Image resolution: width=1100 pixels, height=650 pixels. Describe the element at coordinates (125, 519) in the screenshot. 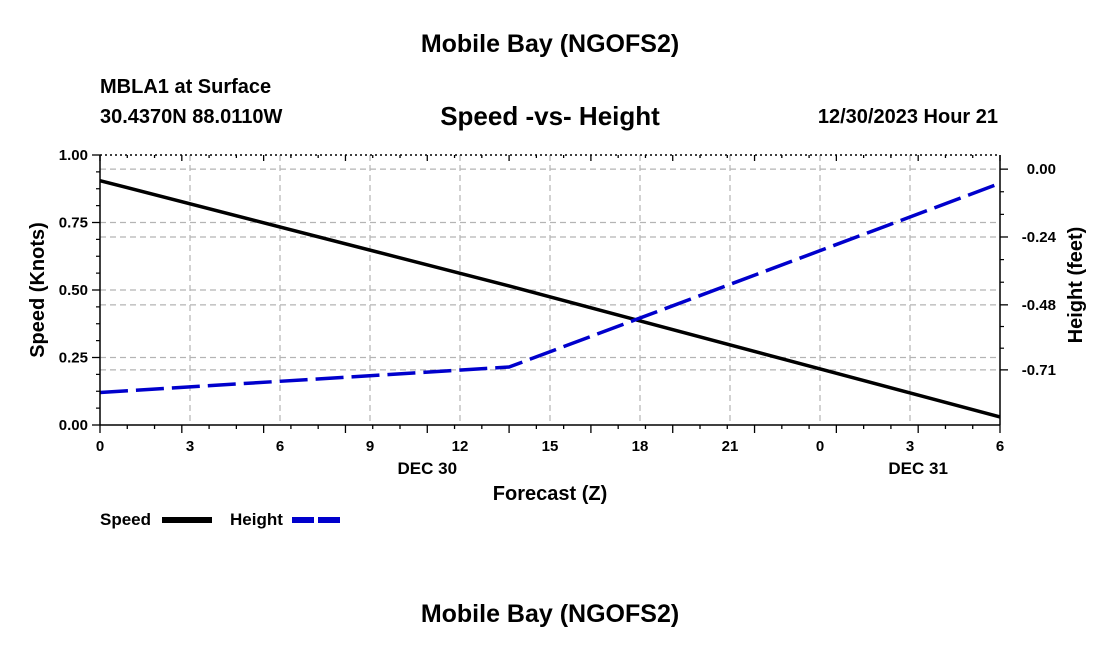

I see `legend-label-speed: Speed` at that location.